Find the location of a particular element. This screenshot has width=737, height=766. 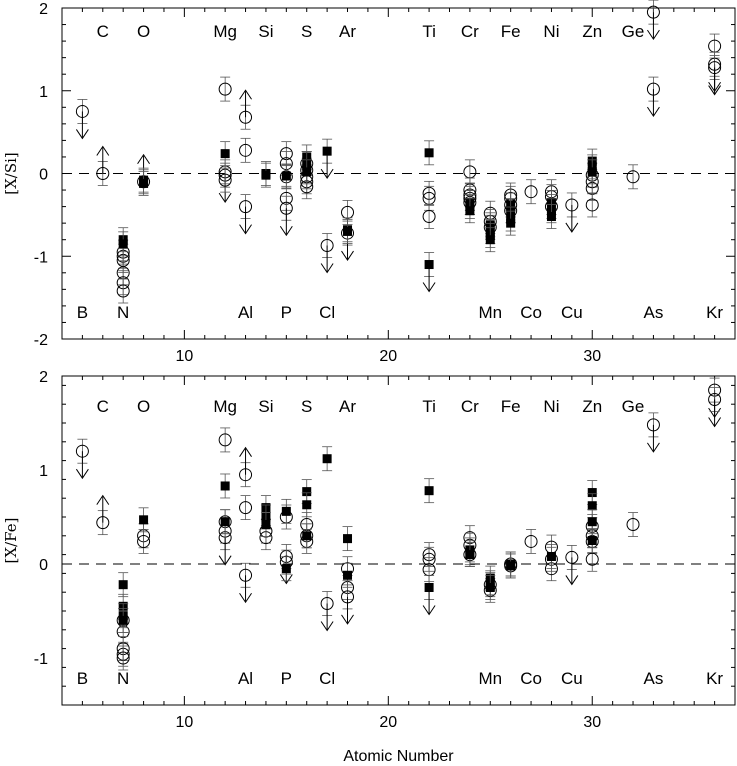

top-x-tick-label: 20 is located at coordinates (388, 356).